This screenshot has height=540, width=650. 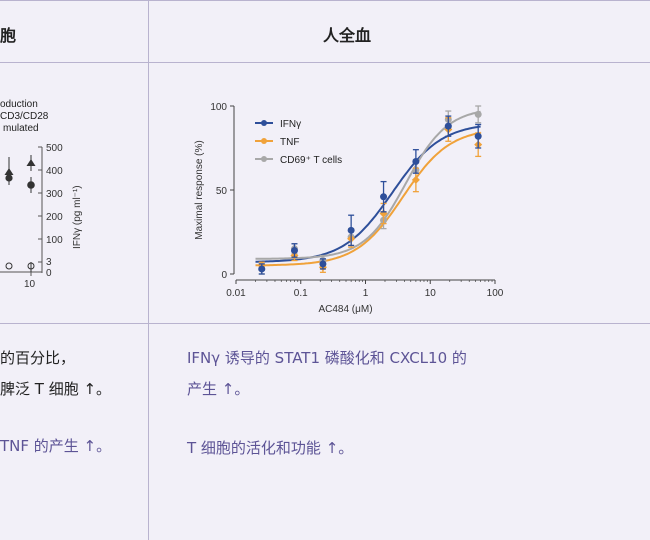 What do you see at coordinates (278, 124) in the screenshot?
I see `legend-item: IFNγ` at bounding box center [278, 124].